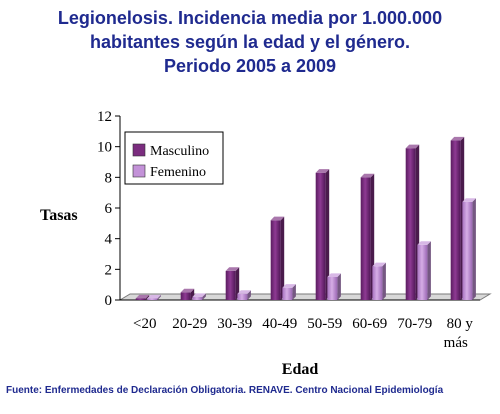 This screenshot has height=414, width=500. I want to click on x-tick-label: 20-29, so click(189, 324).